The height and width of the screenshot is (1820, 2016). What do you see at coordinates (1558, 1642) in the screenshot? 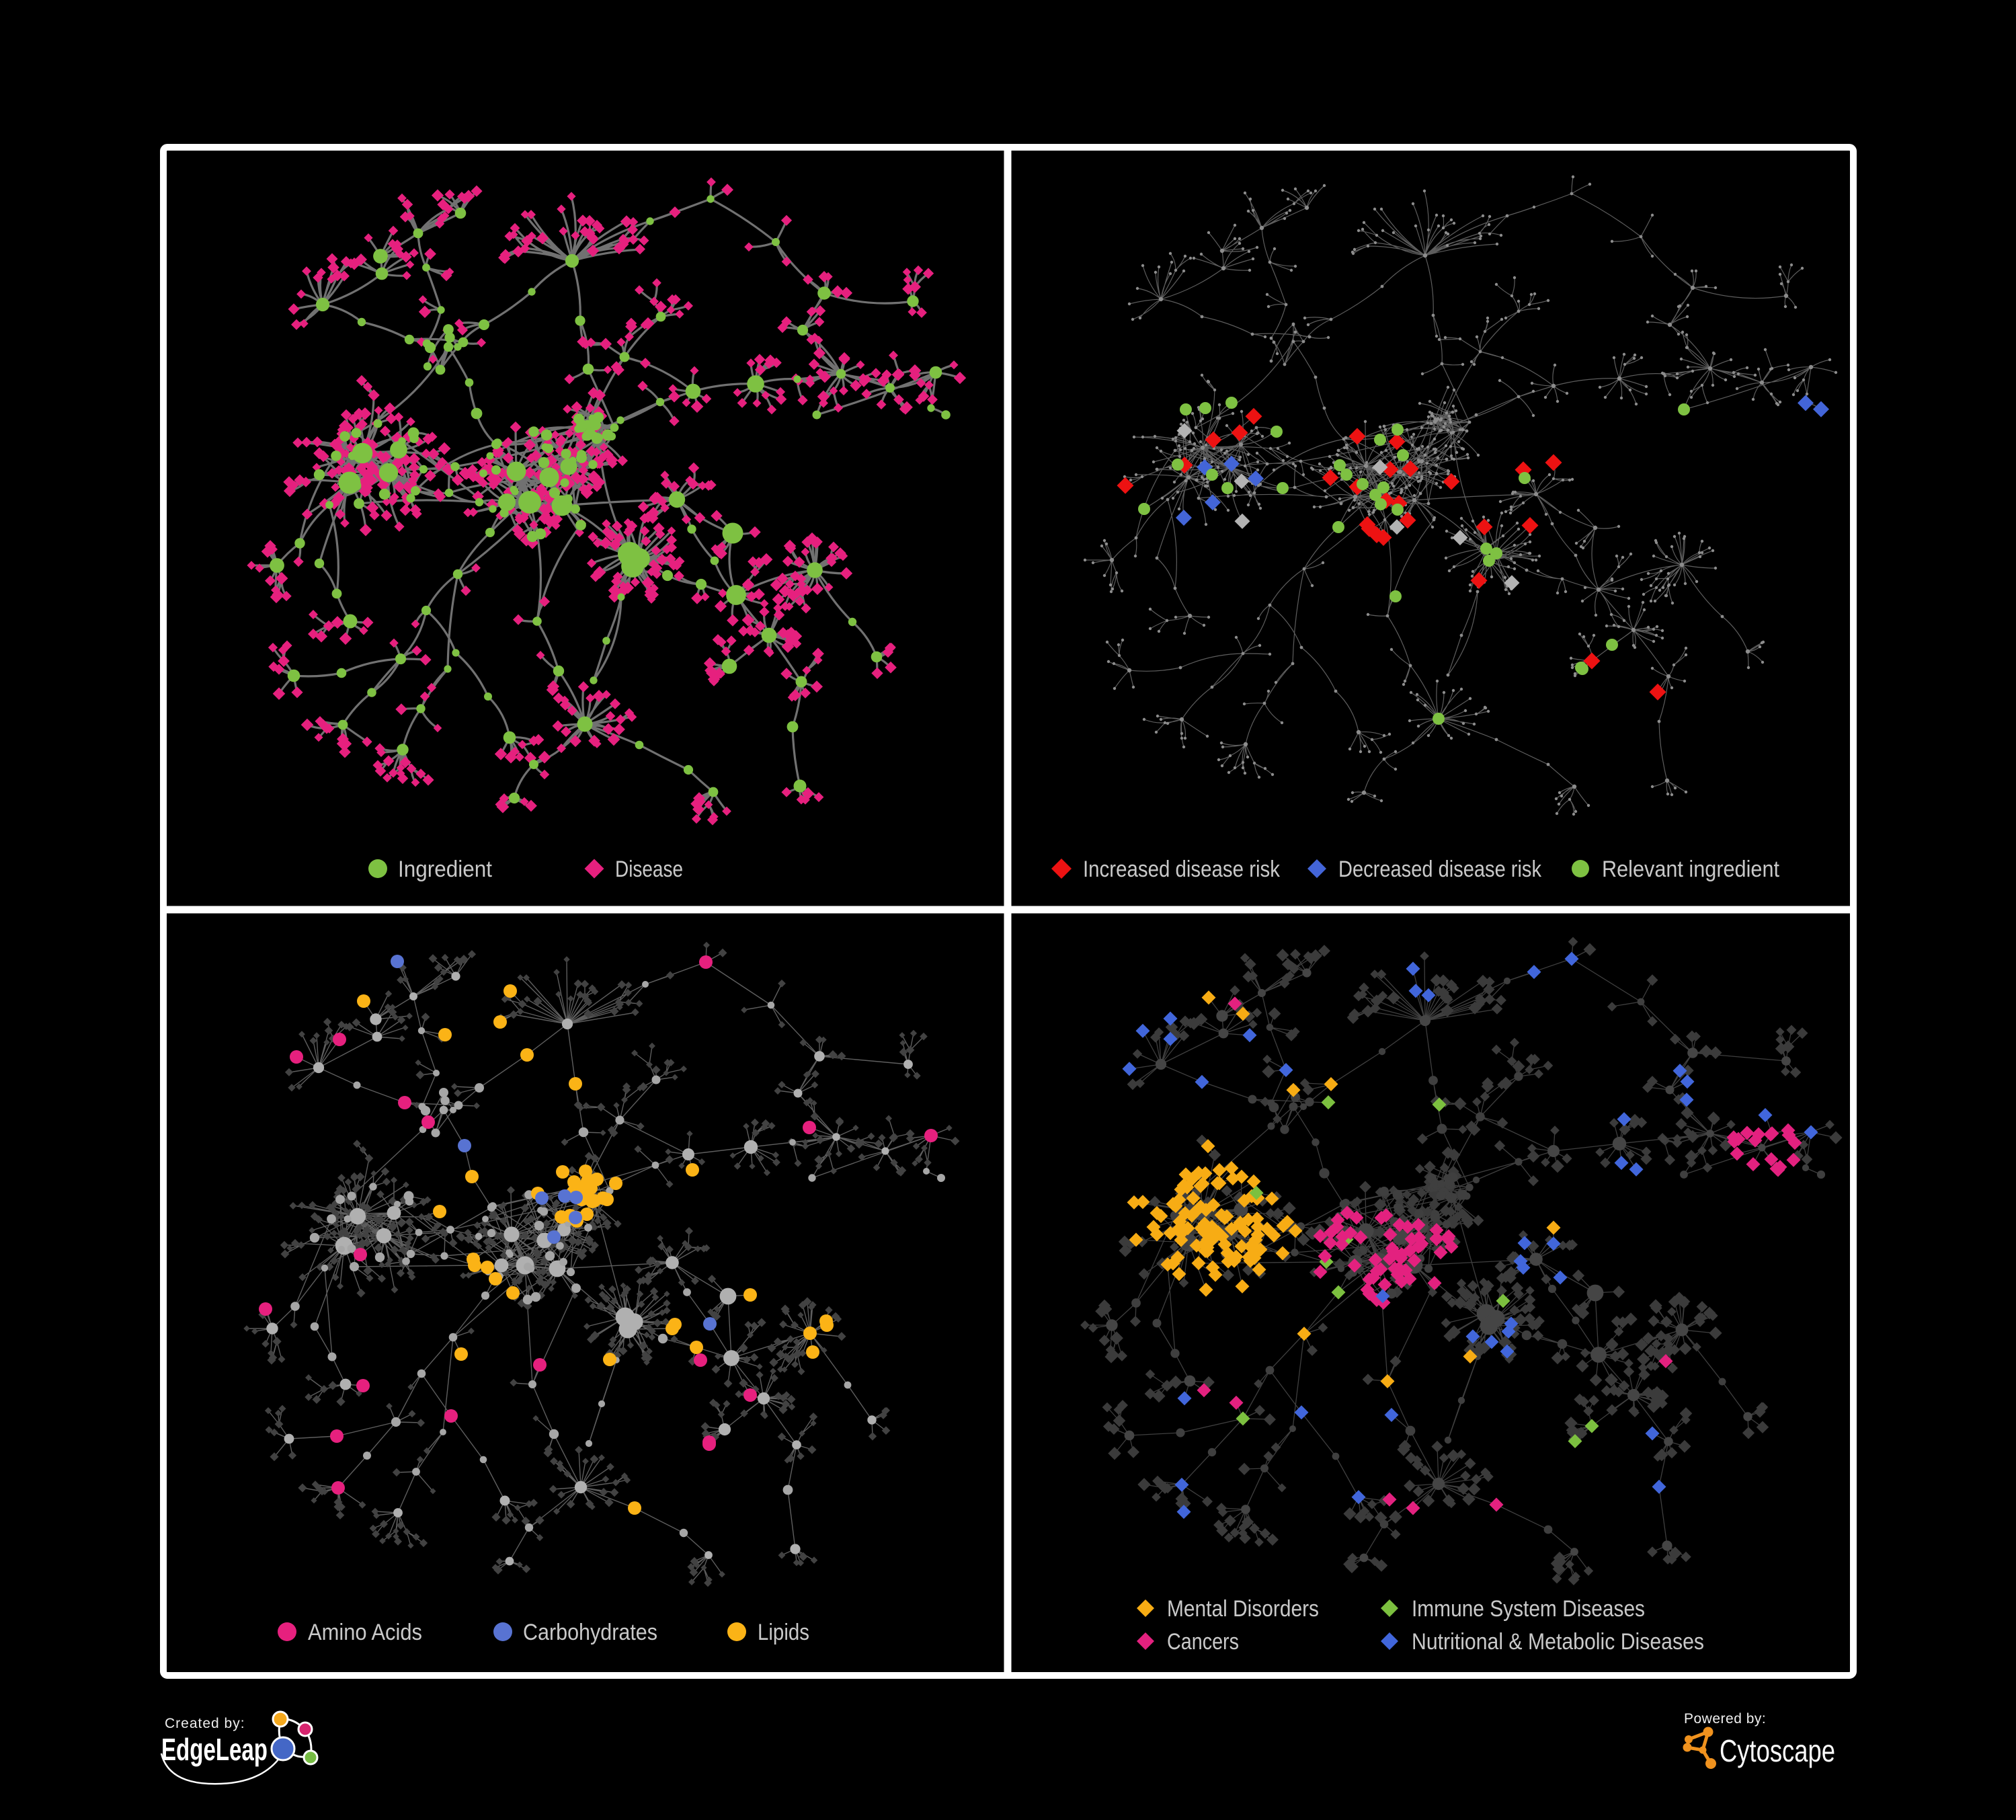
I see `svg-text:Nutritional & Metabolic Diseas: Nutritional & Metabolic Diseases` at bounding box center [1558, 1642].